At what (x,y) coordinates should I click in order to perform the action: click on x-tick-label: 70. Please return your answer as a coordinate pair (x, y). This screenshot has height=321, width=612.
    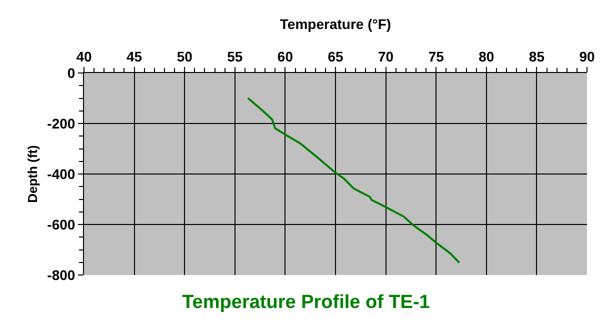
    Looking at the image, I should click on (386, 56).